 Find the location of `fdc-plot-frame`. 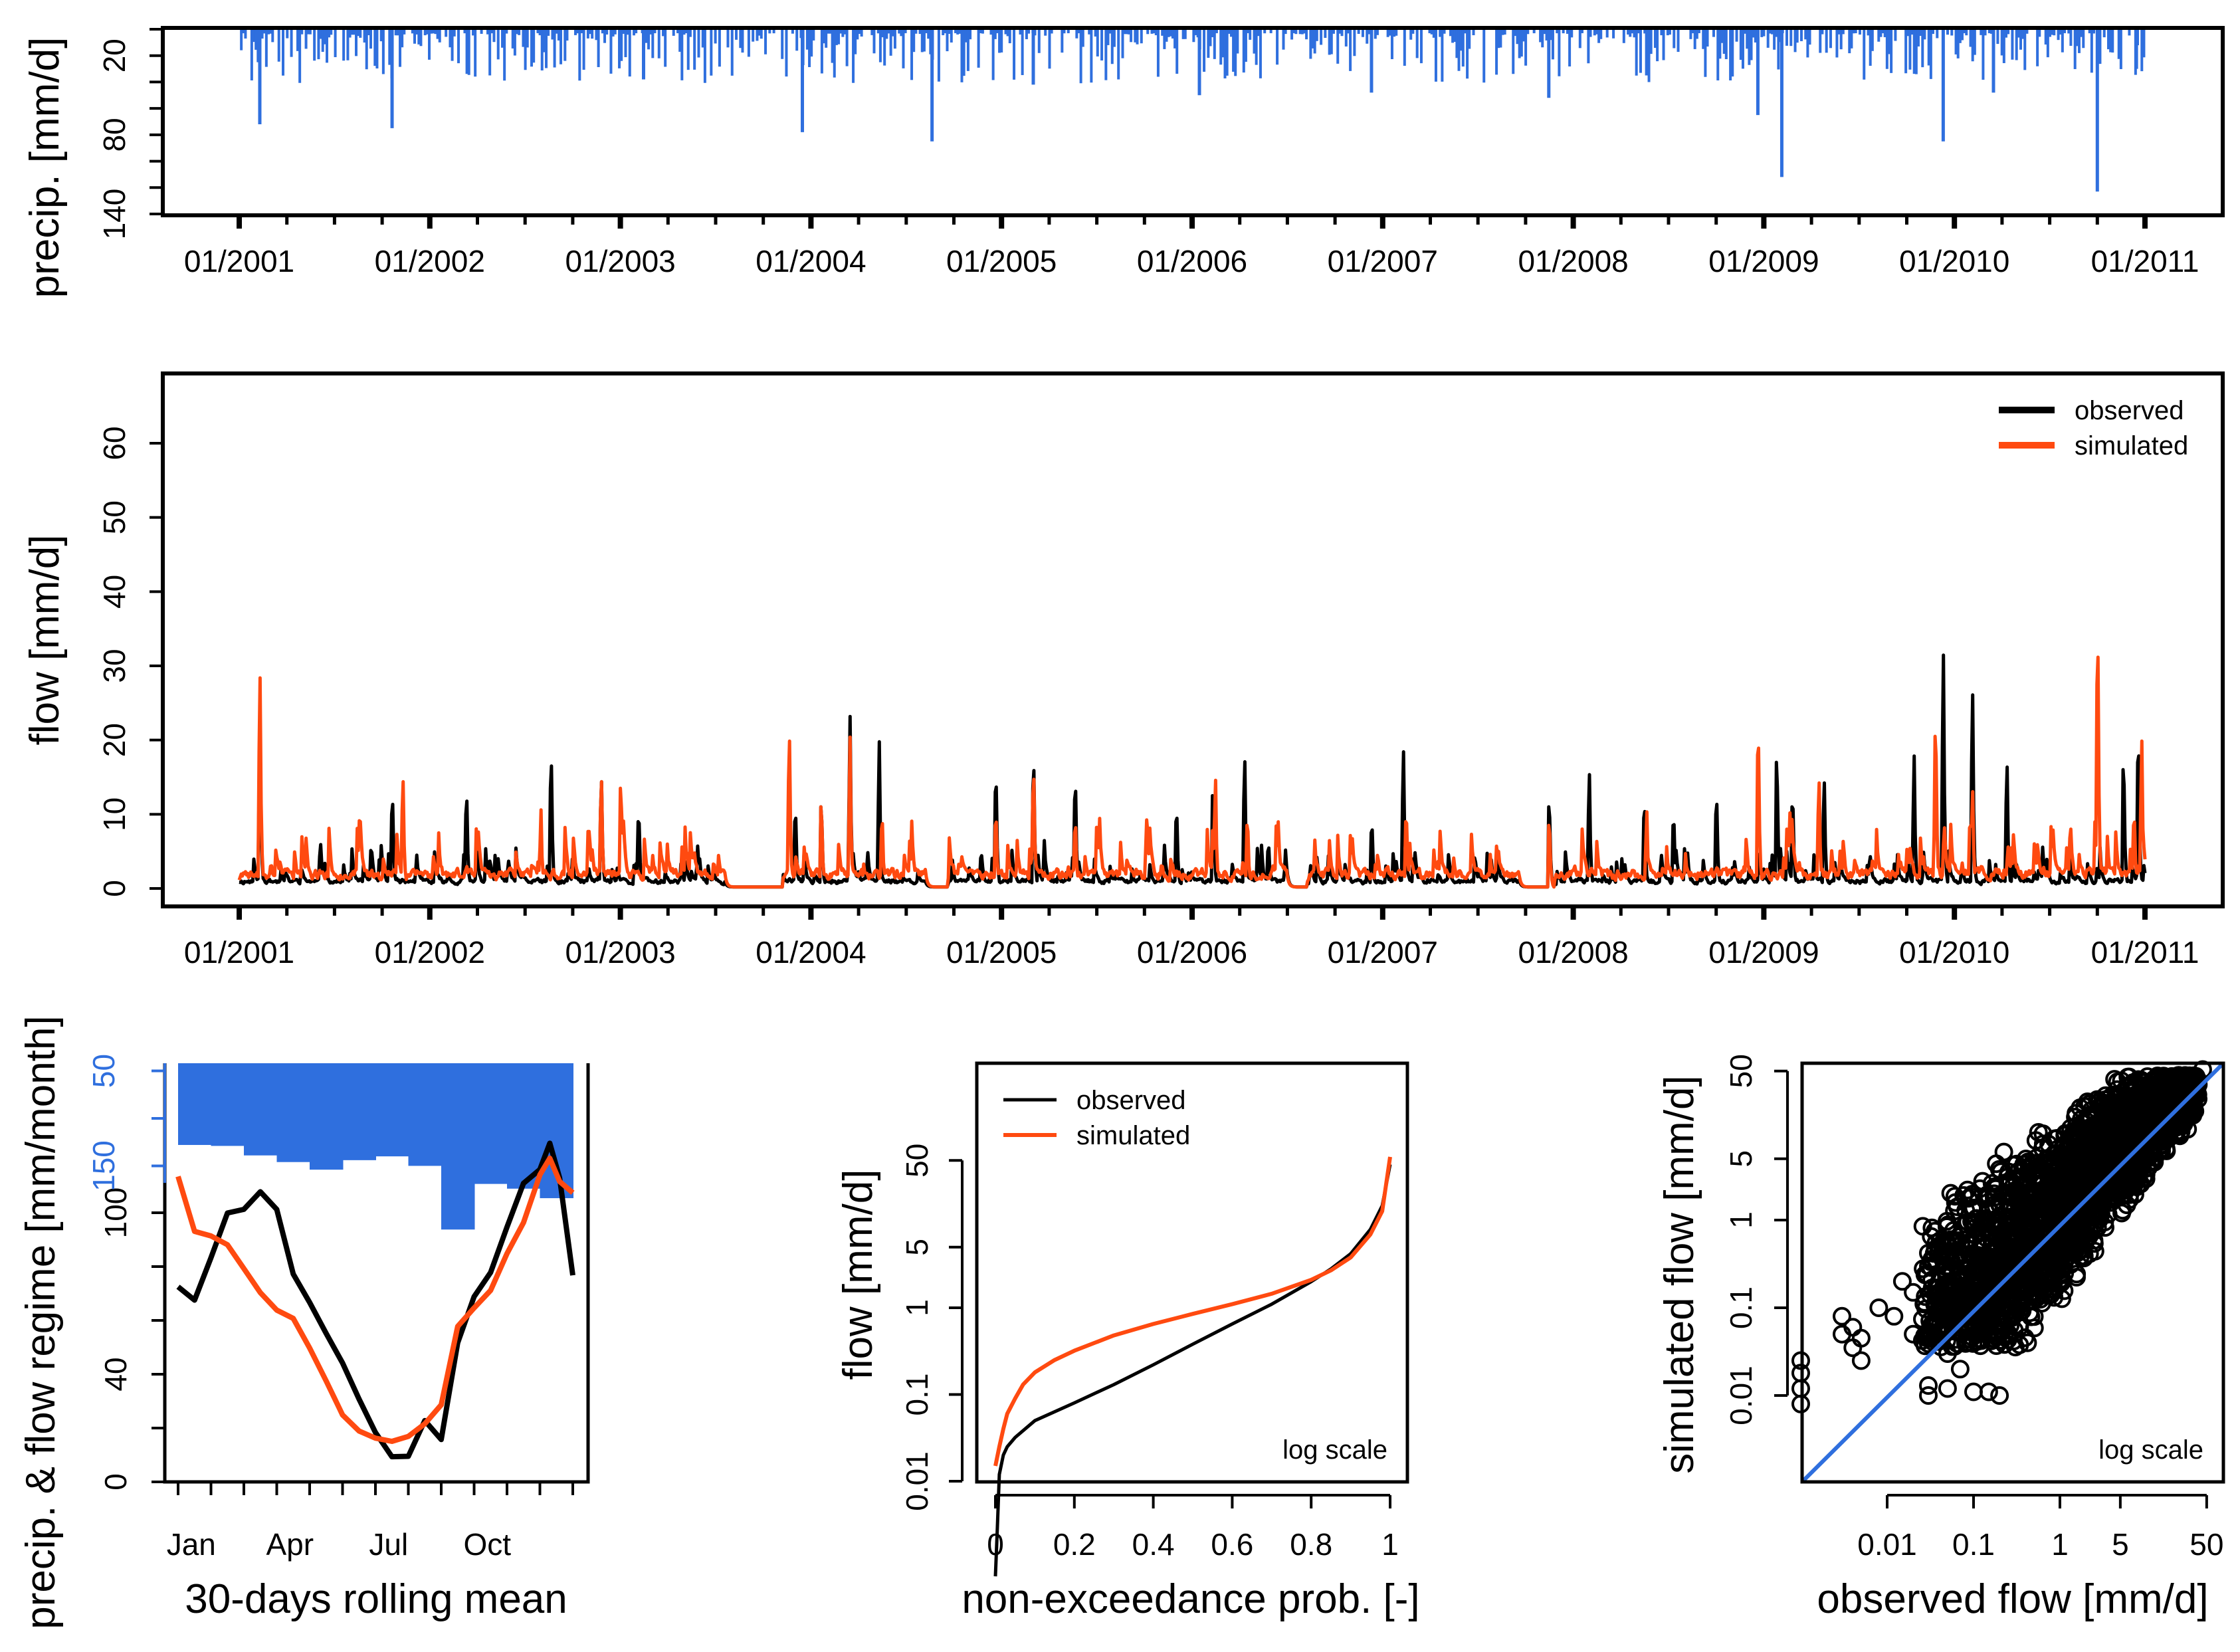

fdc-plot-frame is located at coordinates (1192, 1273).